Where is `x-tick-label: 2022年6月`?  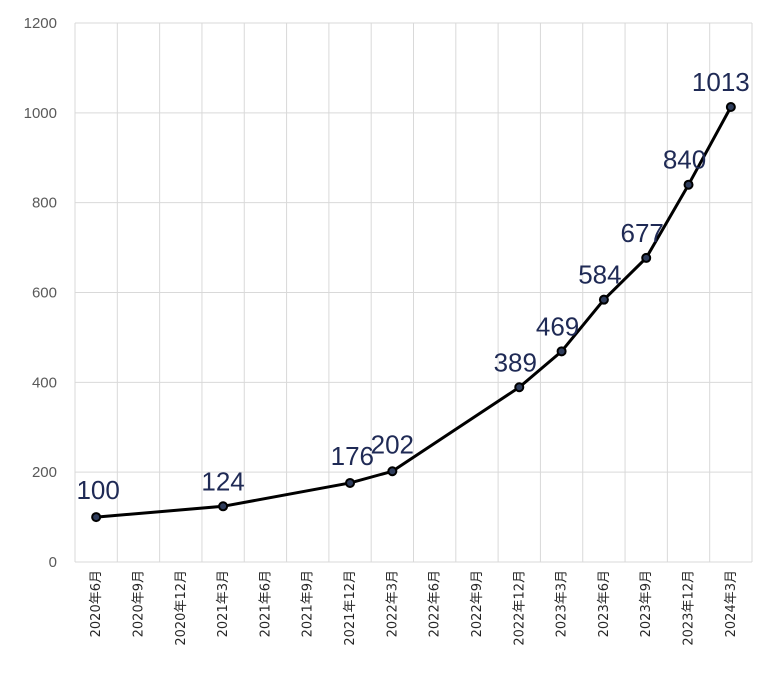
x-tick-label: 2022年6月 is located at coordinates (435, 603).